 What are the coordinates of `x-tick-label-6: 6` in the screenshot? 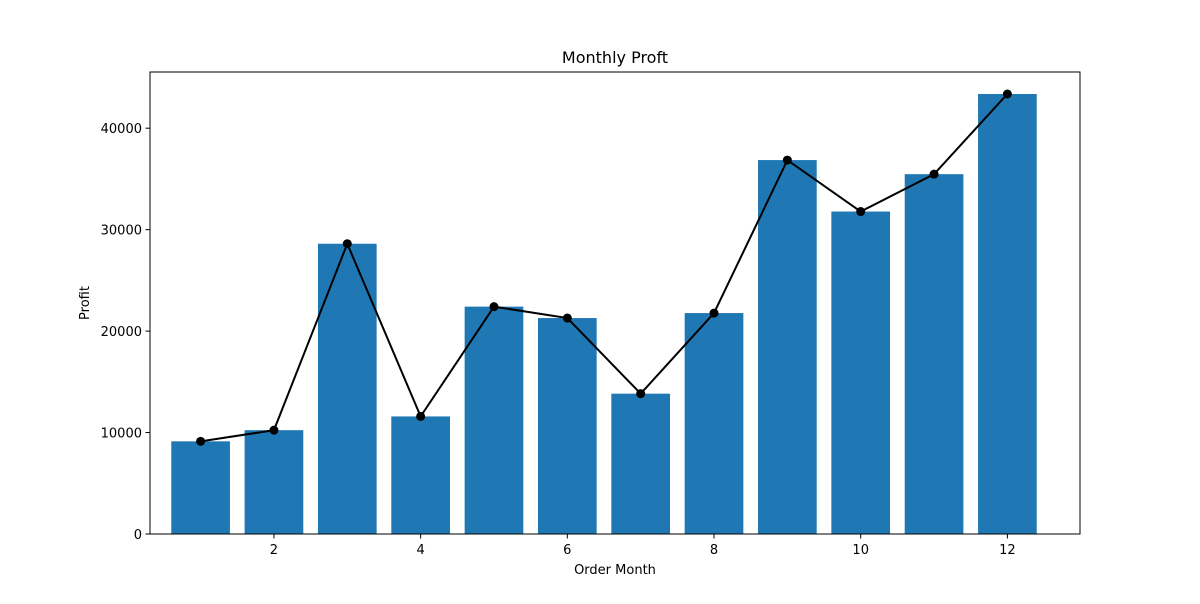 It's located at (567, 550).